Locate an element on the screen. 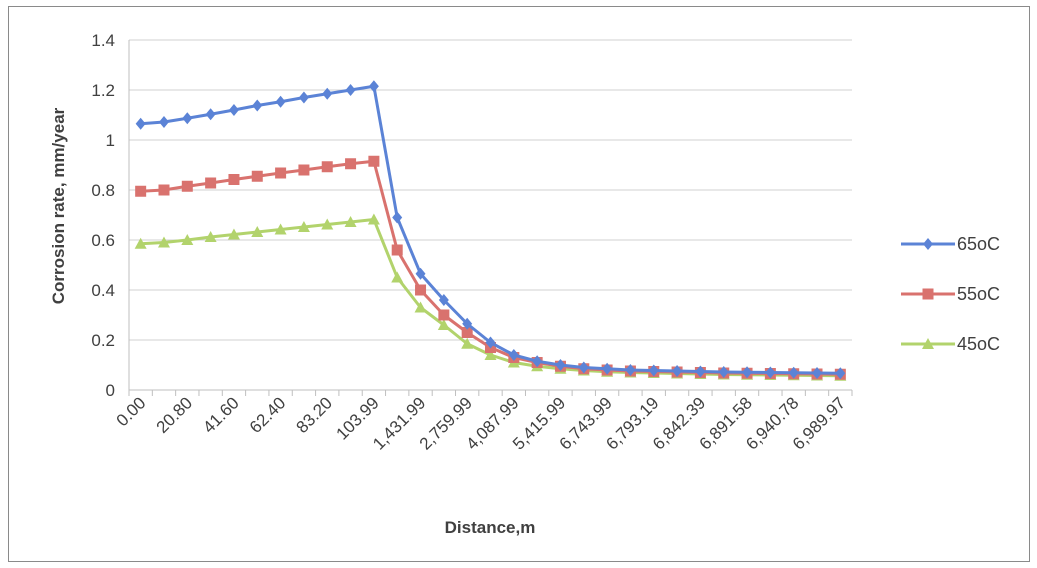 This screenshot has width=1037, height=568. x-tick-label: 0.00 is located at coordinates (131, 411).